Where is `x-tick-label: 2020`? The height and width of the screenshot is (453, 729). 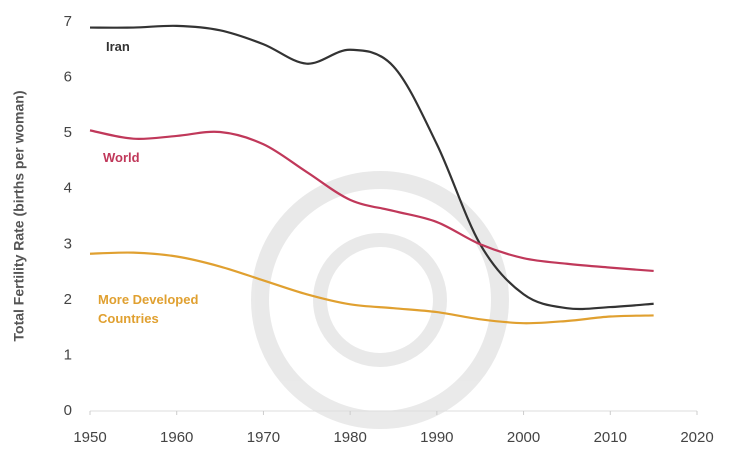
x-tick-label: 2020 is located at coordinates (696, 437).